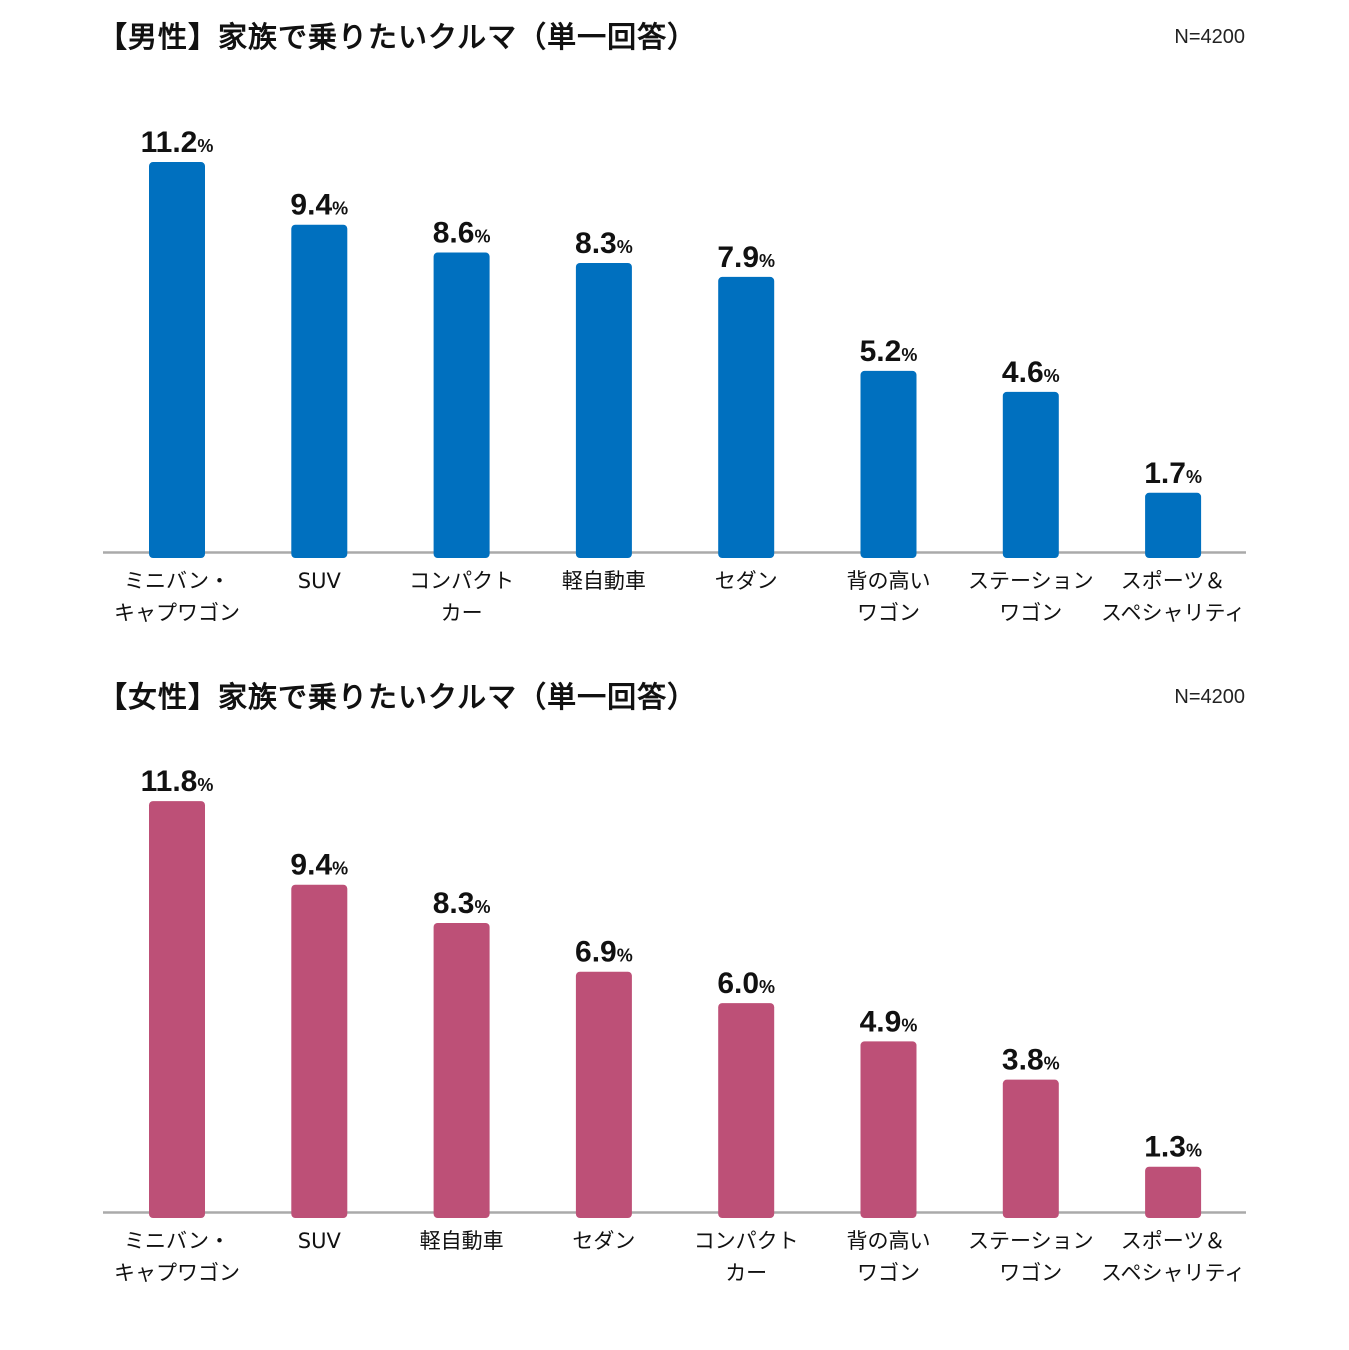  Describe the element at coordinates (1031, 1060) in the screenshot. I see `female-bar-value-label: 3.8%` at that location.